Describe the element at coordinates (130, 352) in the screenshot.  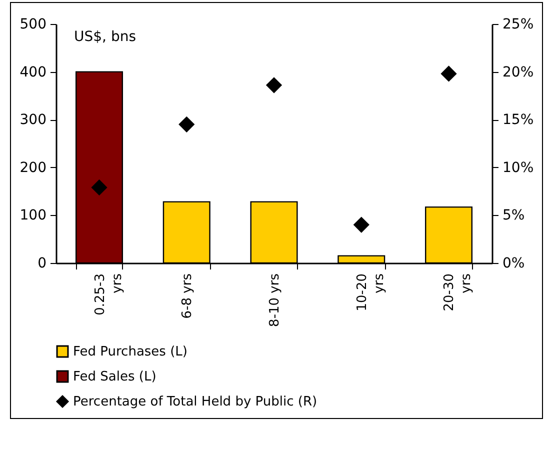
I see `legend-label: Fed Purchases (L)` at that location.